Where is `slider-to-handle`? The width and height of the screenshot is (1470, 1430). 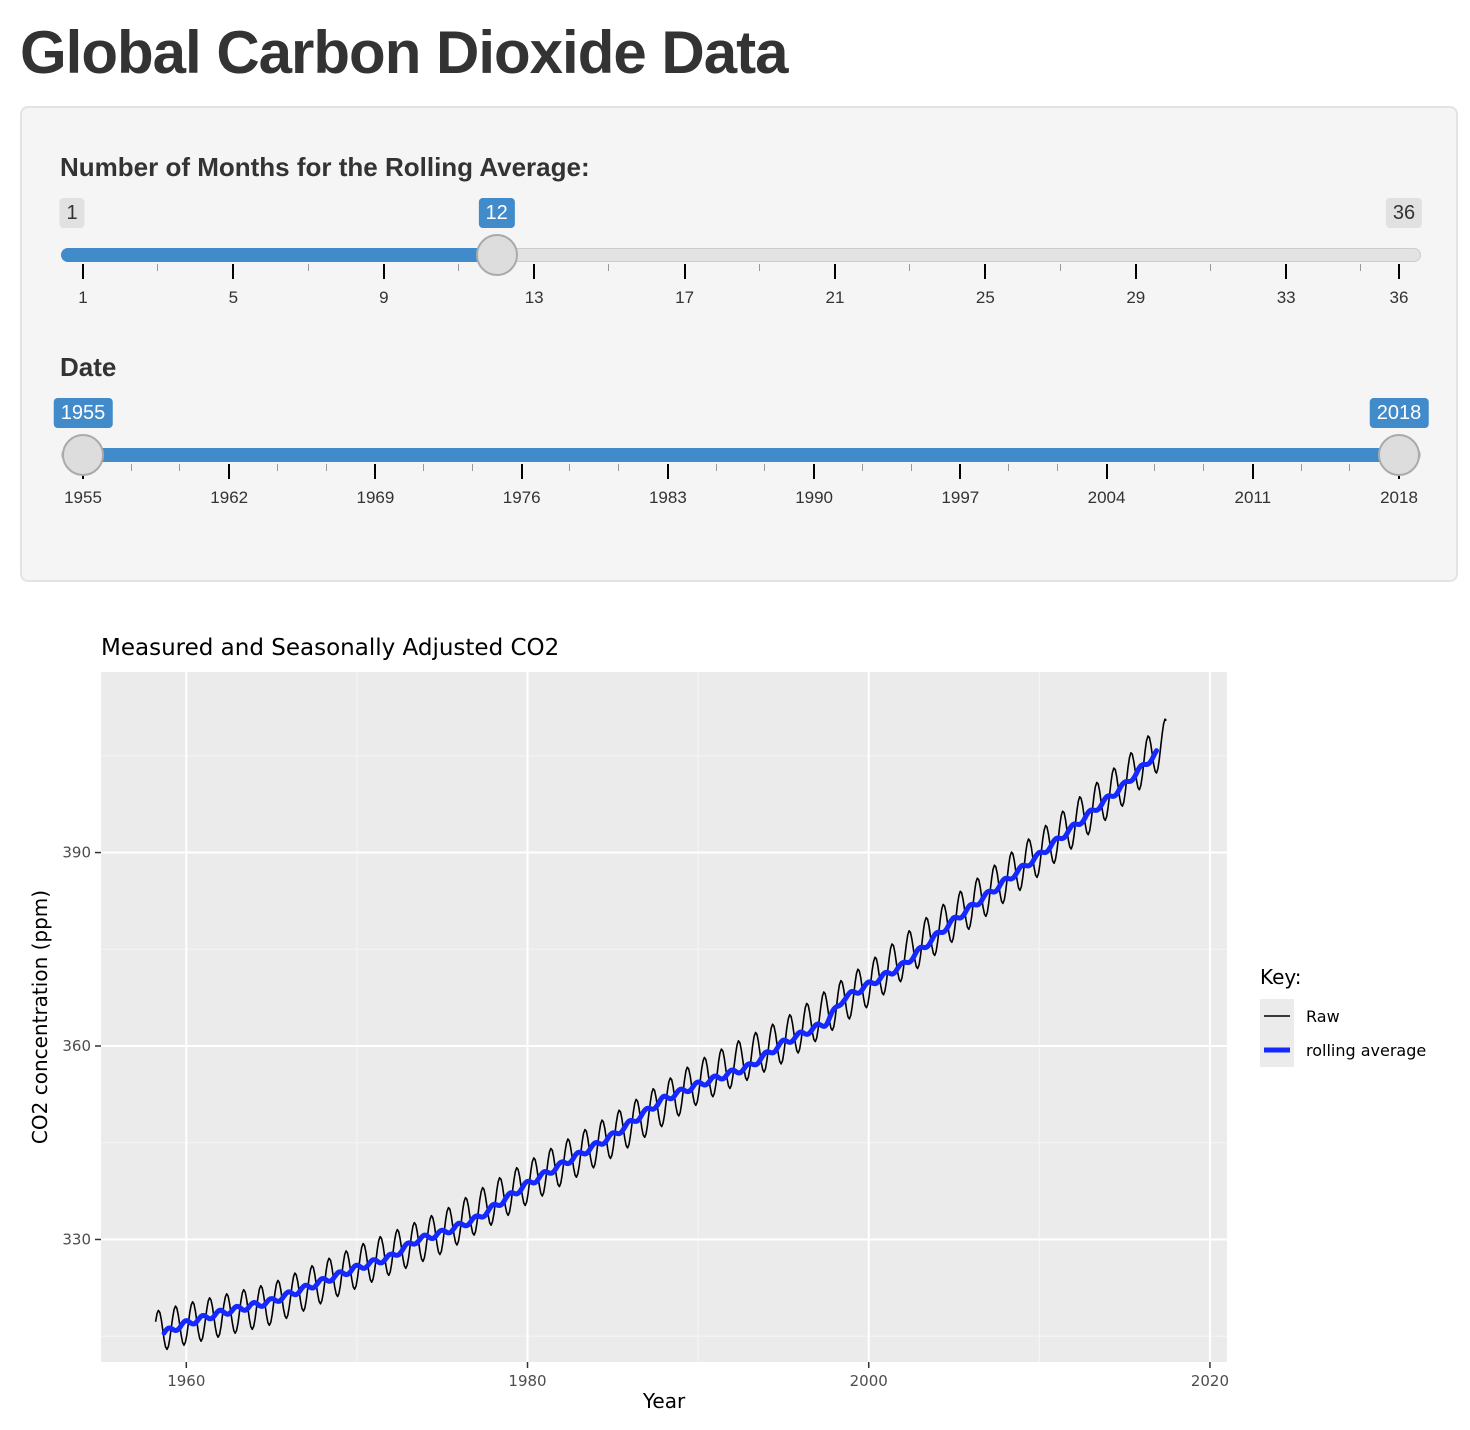 slider-to-handle is located at coordinates (1399, 455).